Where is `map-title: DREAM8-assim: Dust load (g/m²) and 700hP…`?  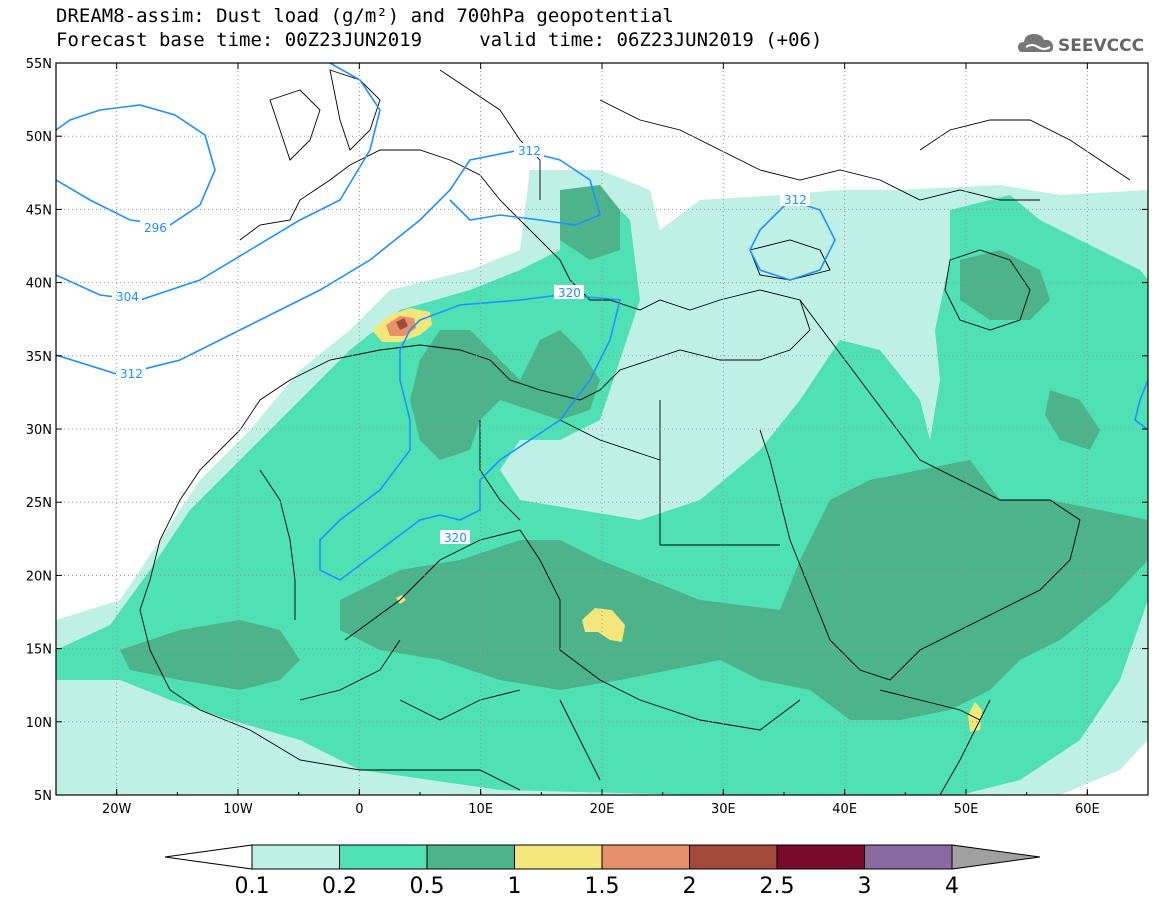 map-title: DREAM8-assim: Dust load (g/m²) and 700hP… is located at coordinates (365, 16).